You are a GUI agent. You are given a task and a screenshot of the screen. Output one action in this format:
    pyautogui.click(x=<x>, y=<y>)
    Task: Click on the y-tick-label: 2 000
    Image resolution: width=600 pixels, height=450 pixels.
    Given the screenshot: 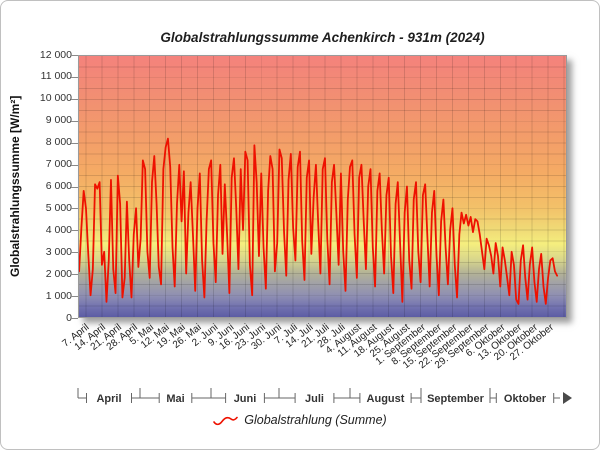 What is the action you would take?
    pyautogui.click(x=58, y=273)
    